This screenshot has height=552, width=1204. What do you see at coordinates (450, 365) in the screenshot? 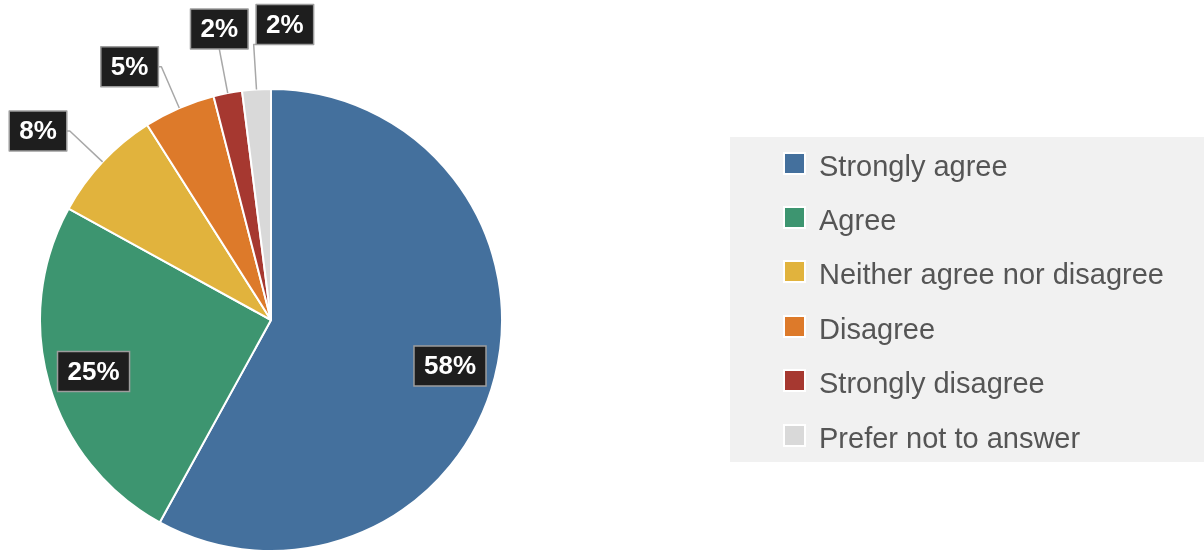
I see `data-label: 58%` at bounding box center [450, 365].